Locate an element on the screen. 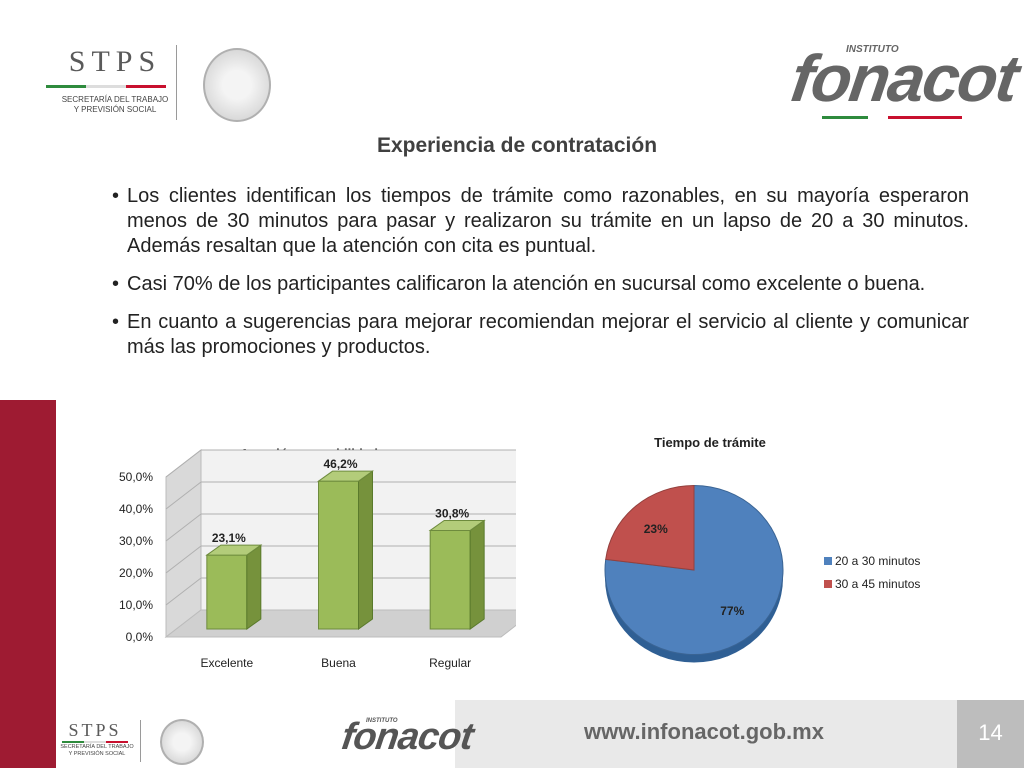 The image size is (1024, 768). y-tick-label: 0,0% is located at coordinates (140, 637).